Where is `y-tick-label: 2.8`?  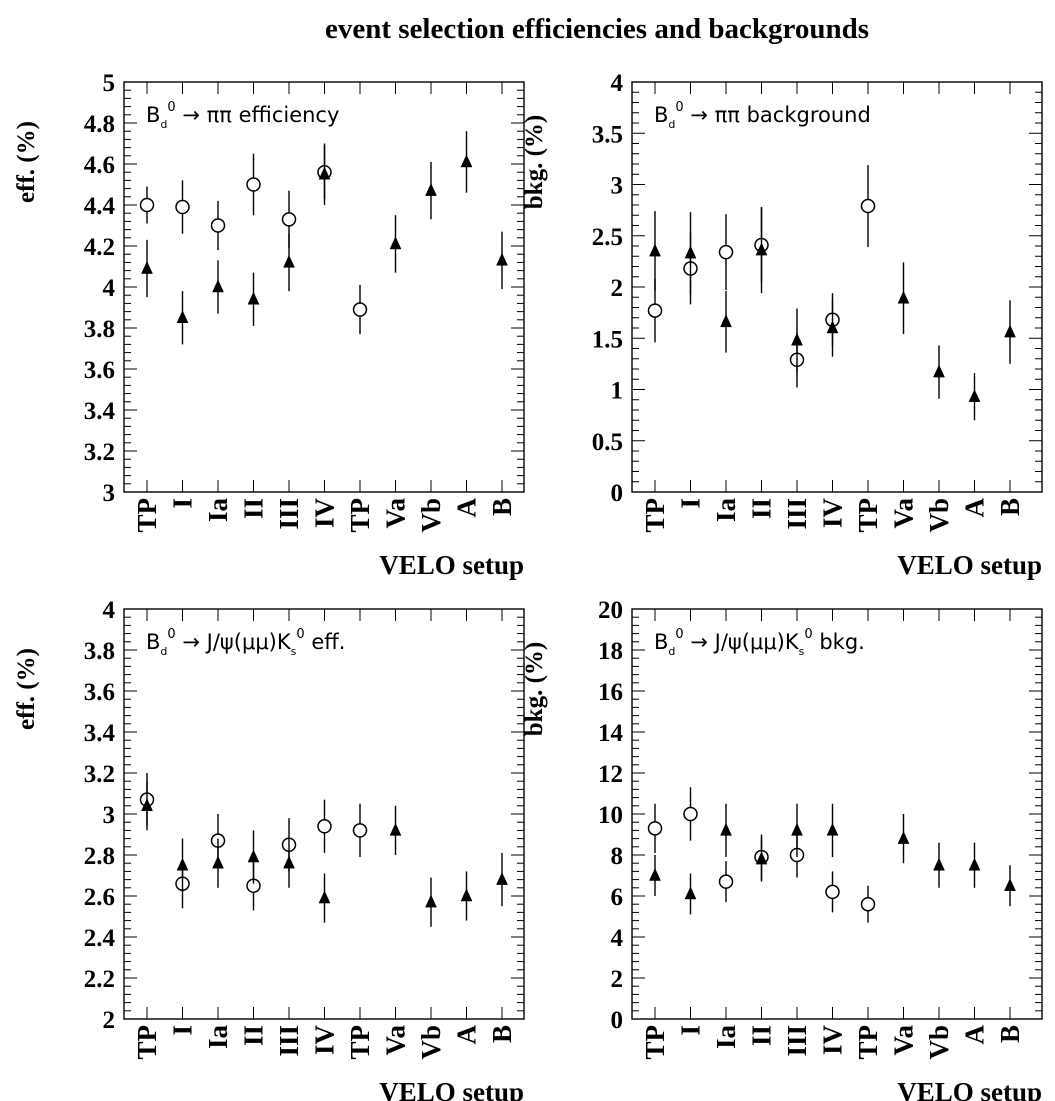
y-tick-label: 2.8 is located at coordinates (99, 856).